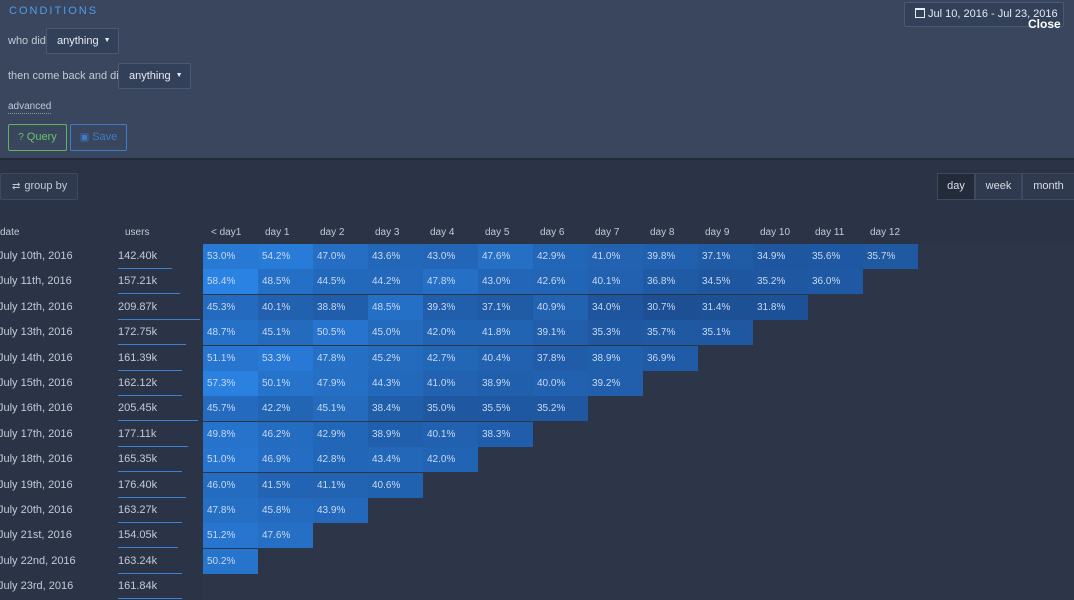 The image size is (1074, 600). What do you see at coordinates (30, 107) in the screenshot?
I see `advanced-link: advanced` at bounding box center [30, 107].